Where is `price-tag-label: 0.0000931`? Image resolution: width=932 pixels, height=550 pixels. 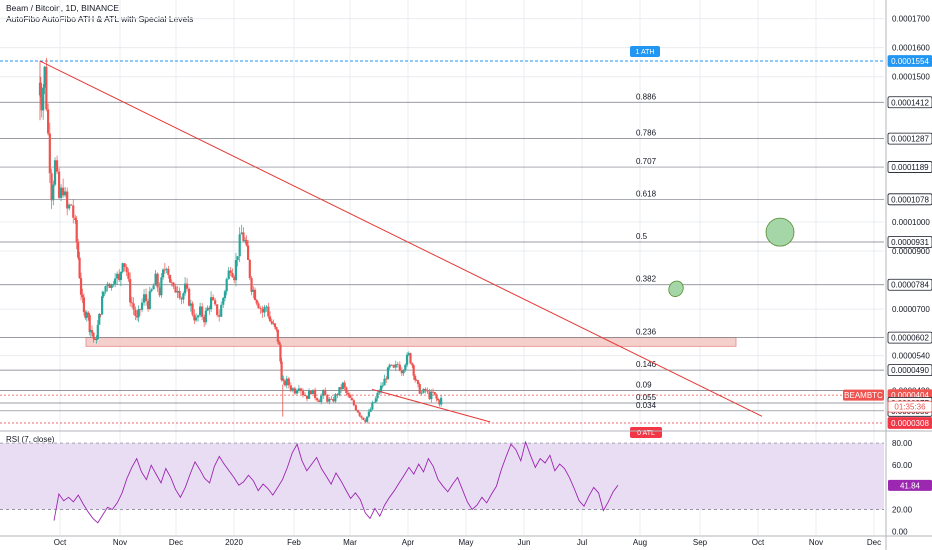
price-tag-label: 0.0000931 is located at coordinates (910, 242).